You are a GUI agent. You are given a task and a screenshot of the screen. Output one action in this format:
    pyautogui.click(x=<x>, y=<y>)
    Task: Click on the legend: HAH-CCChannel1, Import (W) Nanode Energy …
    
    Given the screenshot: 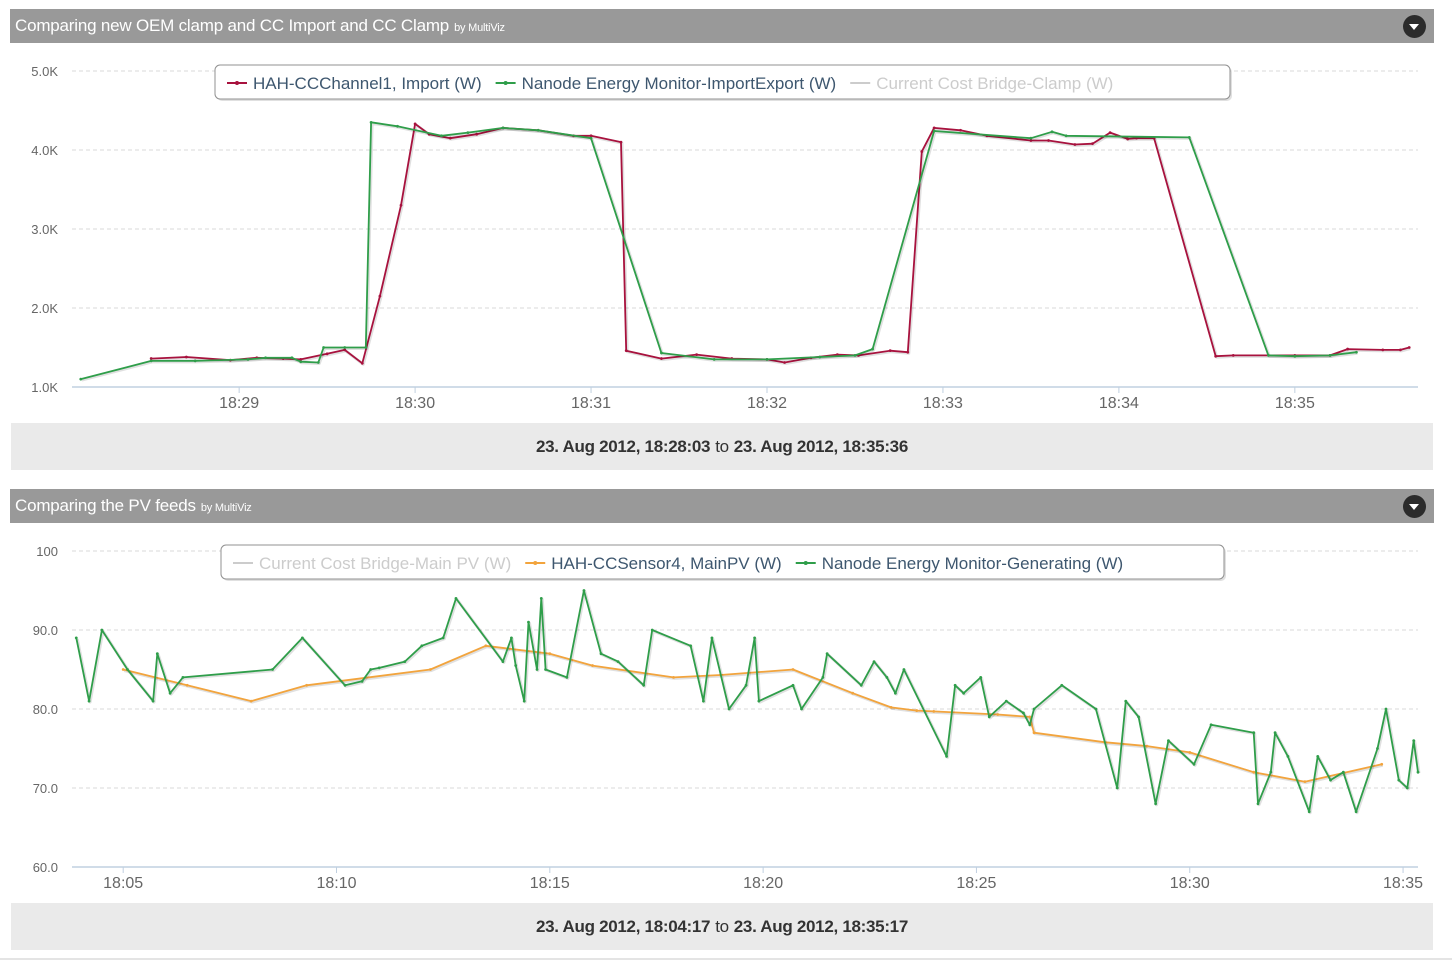 What is the action you would take?
    pyautogui.click(x=723, y=82)
    